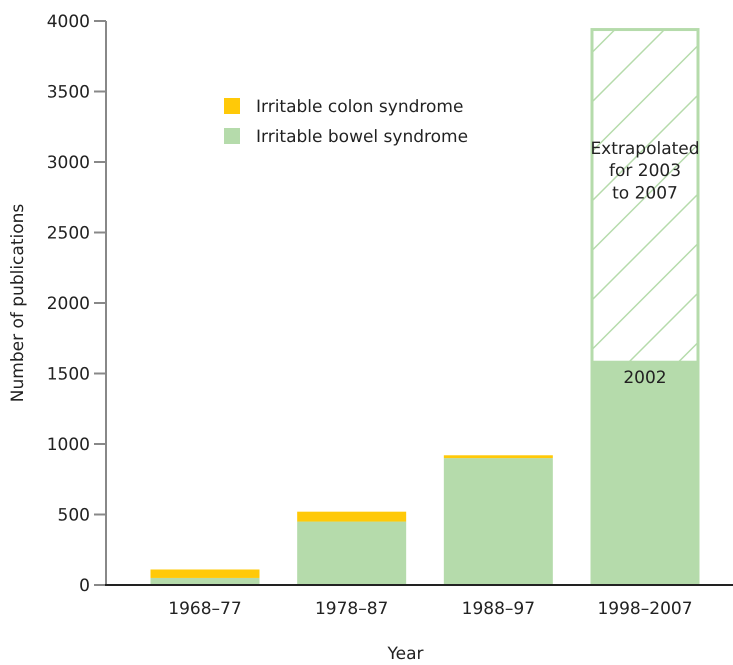 This screenshot has width=733, height=665. What do you see at coordinates (351, 609) in the screenshot?
I see `x-tick-label: 1978–87` at bounding box center [351, 609].